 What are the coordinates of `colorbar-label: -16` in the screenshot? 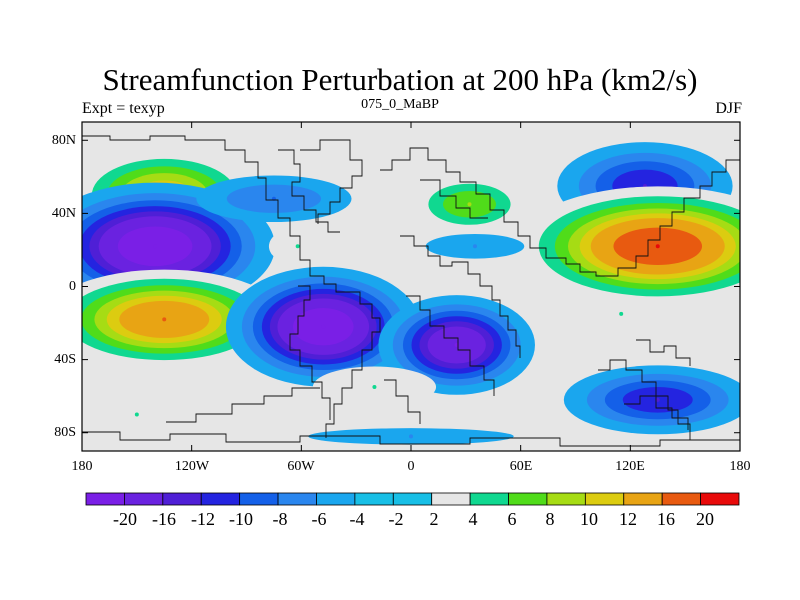 It's located at (164, 519).